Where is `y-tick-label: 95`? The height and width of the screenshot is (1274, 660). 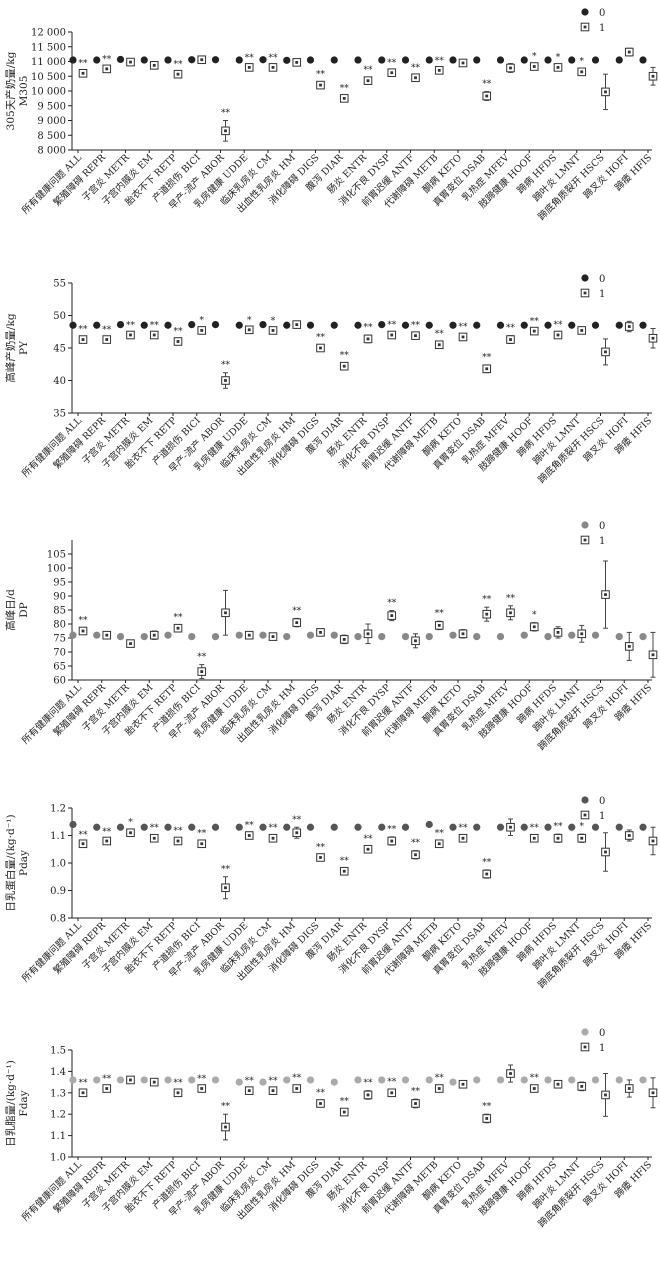 y-tick-label: 95 is located at coordinates (59, 583).